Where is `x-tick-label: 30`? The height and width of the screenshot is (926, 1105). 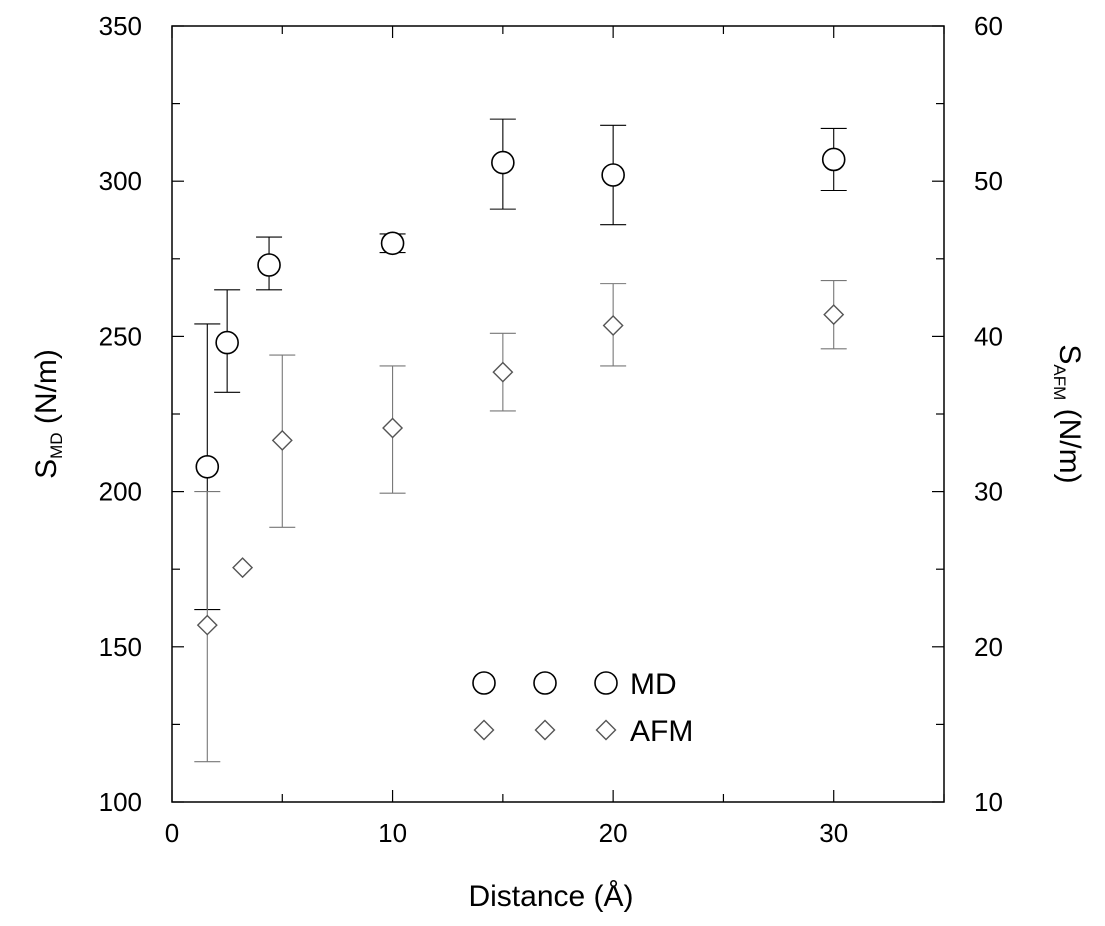 x-tick-label: 30 is located at coordinates (833, 833).